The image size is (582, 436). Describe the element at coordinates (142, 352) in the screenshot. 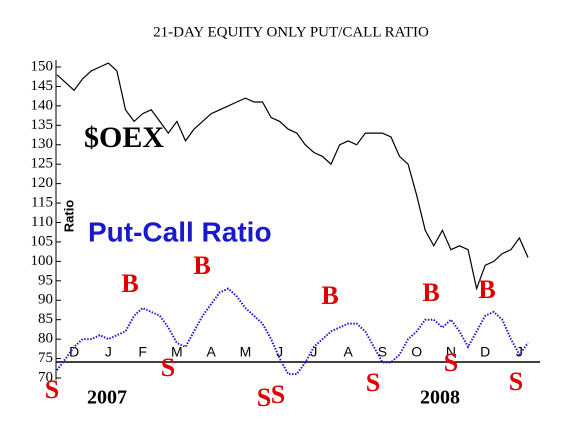

I see `x-tick-label: F` at that location.